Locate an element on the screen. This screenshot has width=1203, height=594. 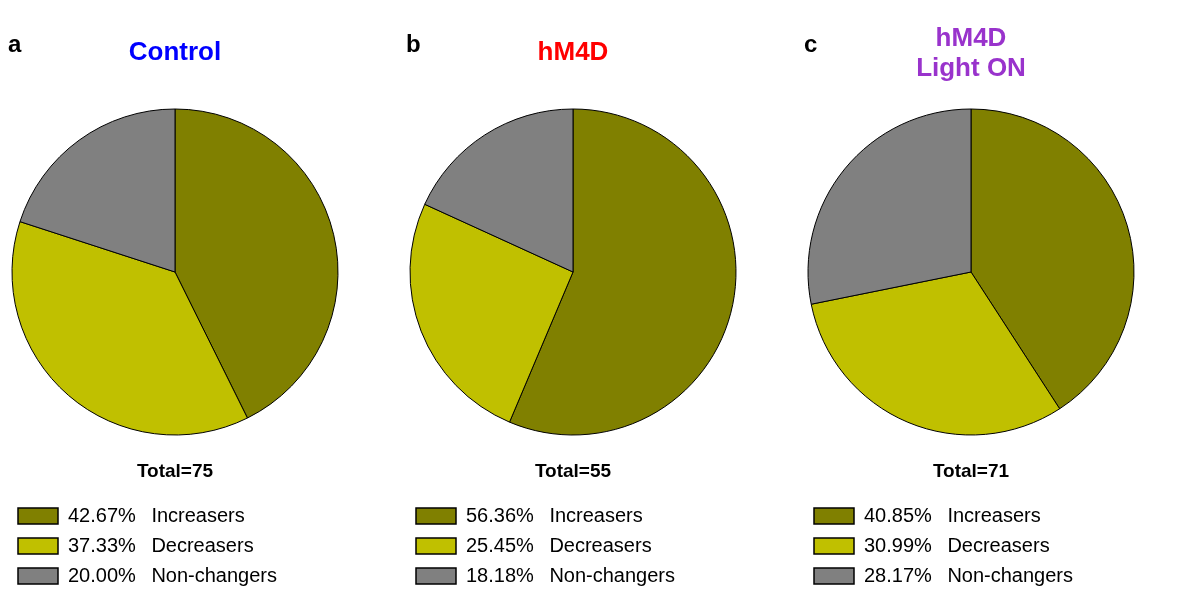
chart-title: hM4D Light ON is located at coordinates (971, 52).